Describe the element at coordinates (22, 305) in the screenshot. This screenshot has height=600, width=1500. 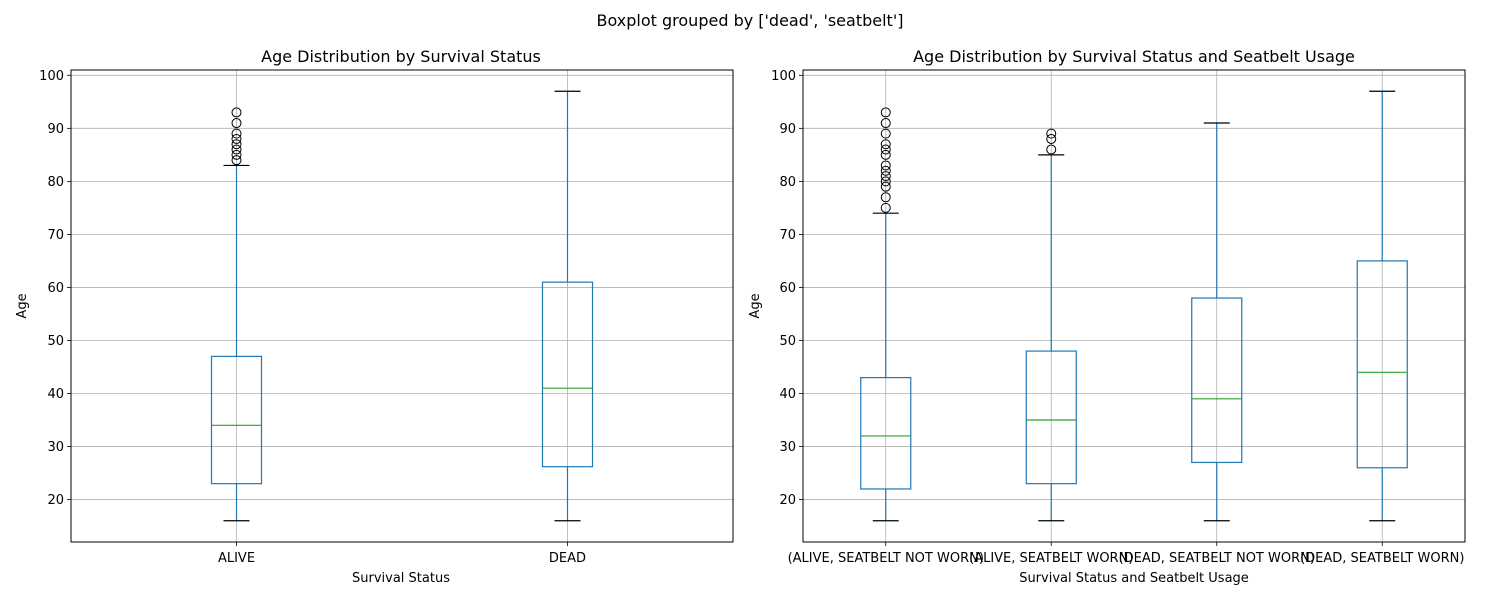
I see `panel-left-ylabel: Age` at that location.